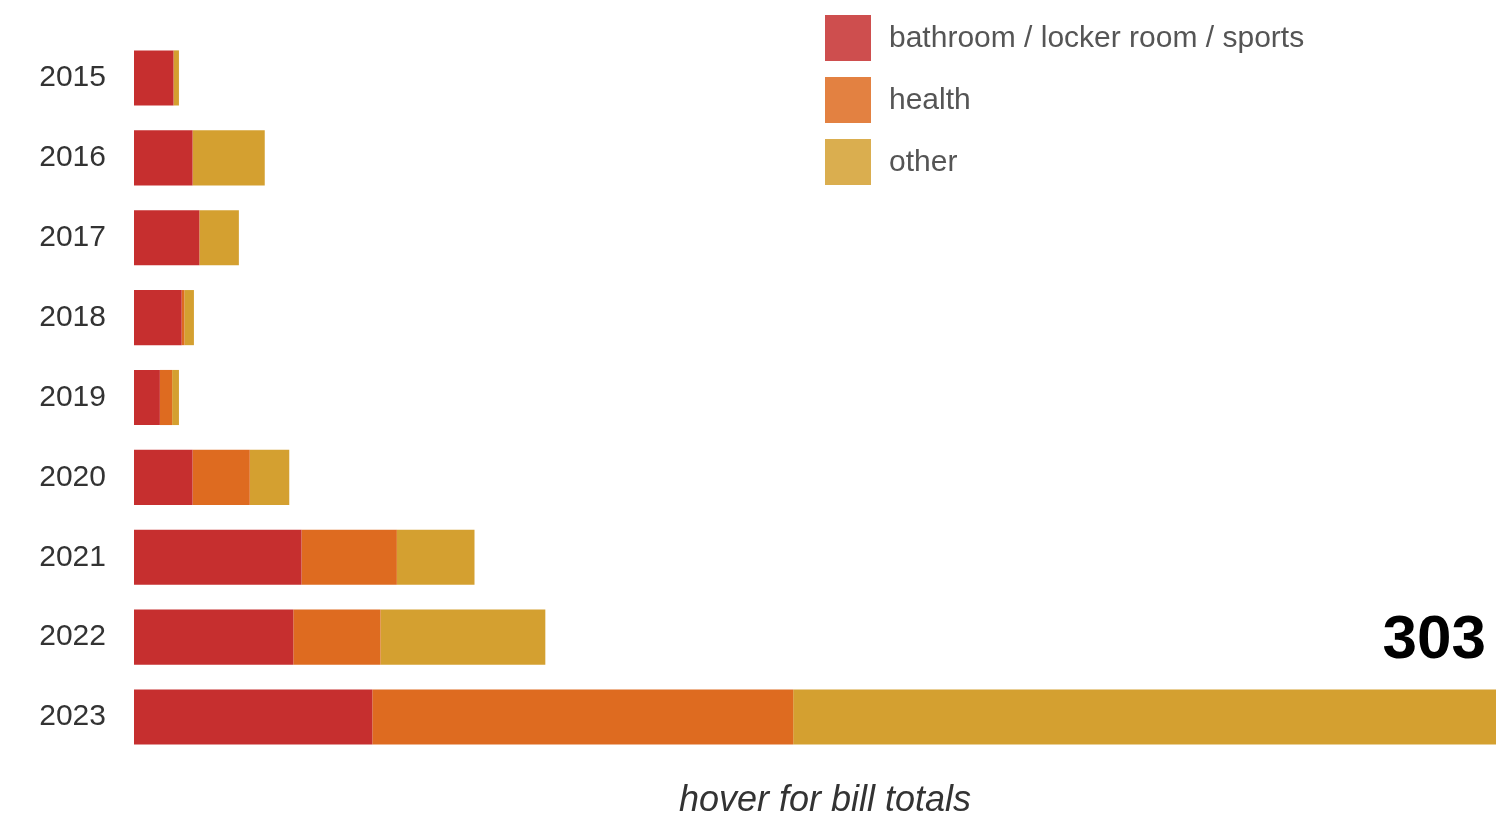  What do you see at coordinates (72, 475) in the screenshot?
I see `y-tick-label: 2020` at bounding box center [72, 475].